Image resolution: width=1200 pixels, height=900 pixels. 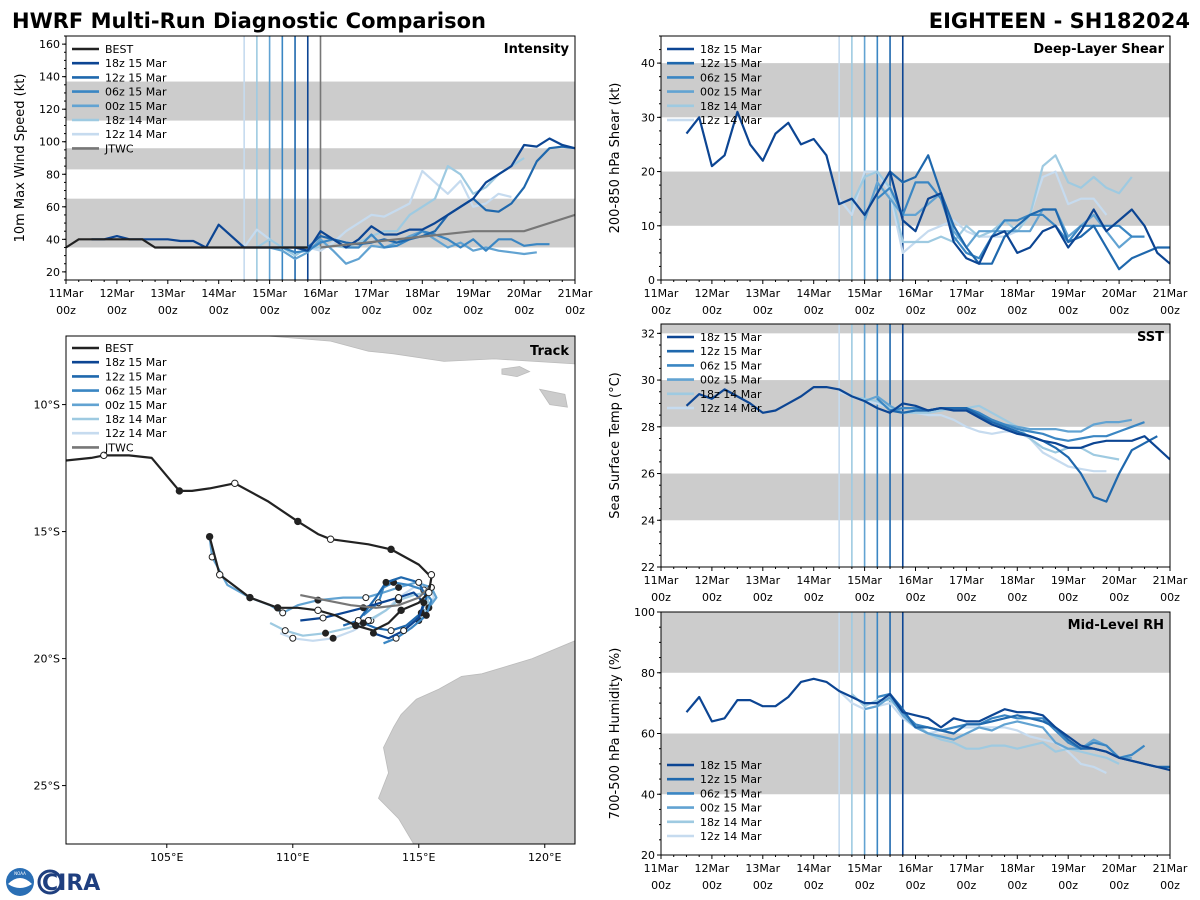 I want to click on intensity-legend-label: BEST, so click(x=119, y=49).